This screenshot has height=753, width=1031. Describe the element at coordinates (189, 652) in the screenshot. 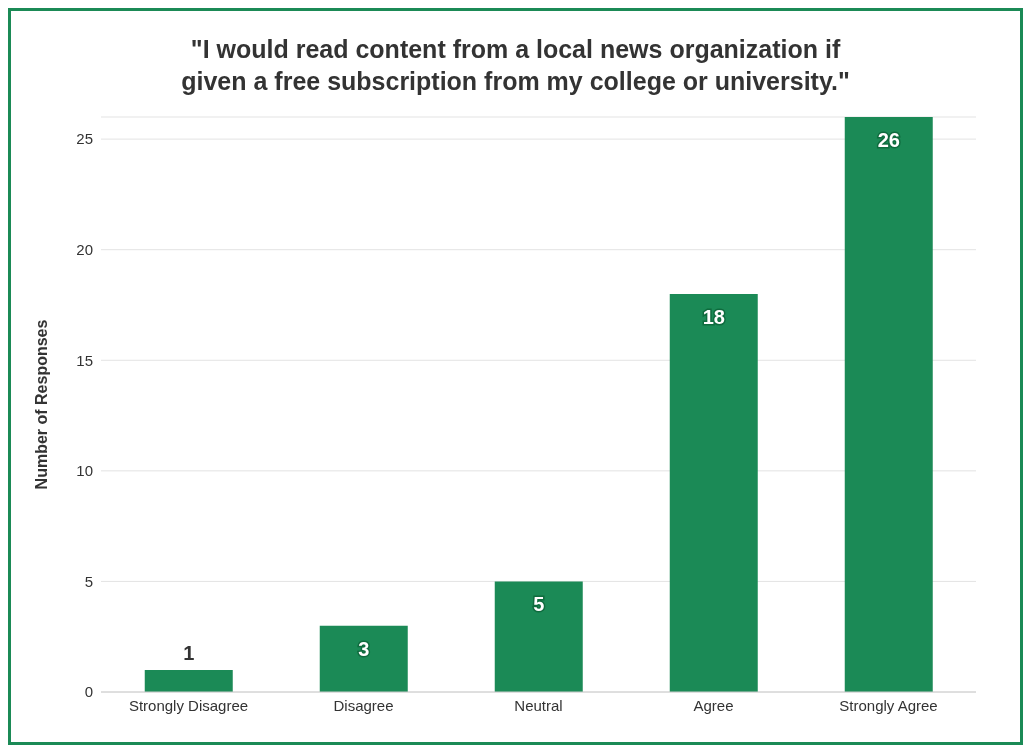

I see `data-label: 1` at that location.